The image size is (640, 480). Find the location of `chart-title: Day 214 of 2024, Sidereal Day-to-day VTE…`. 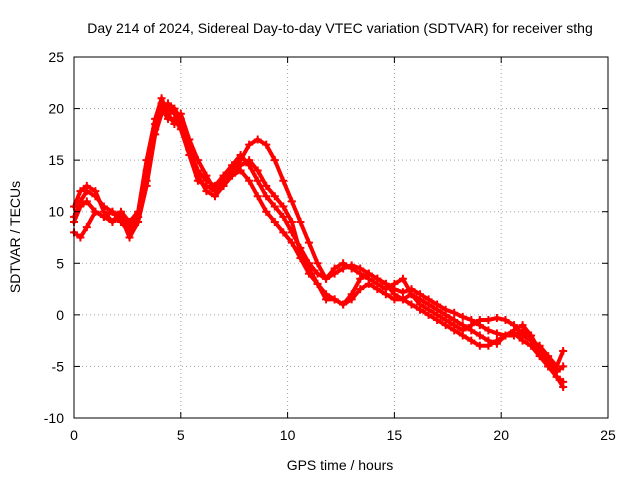

chart-title: Day 214 of 2024, Sidereal Day-to-day VTE… is located at coordinates (340, 28).